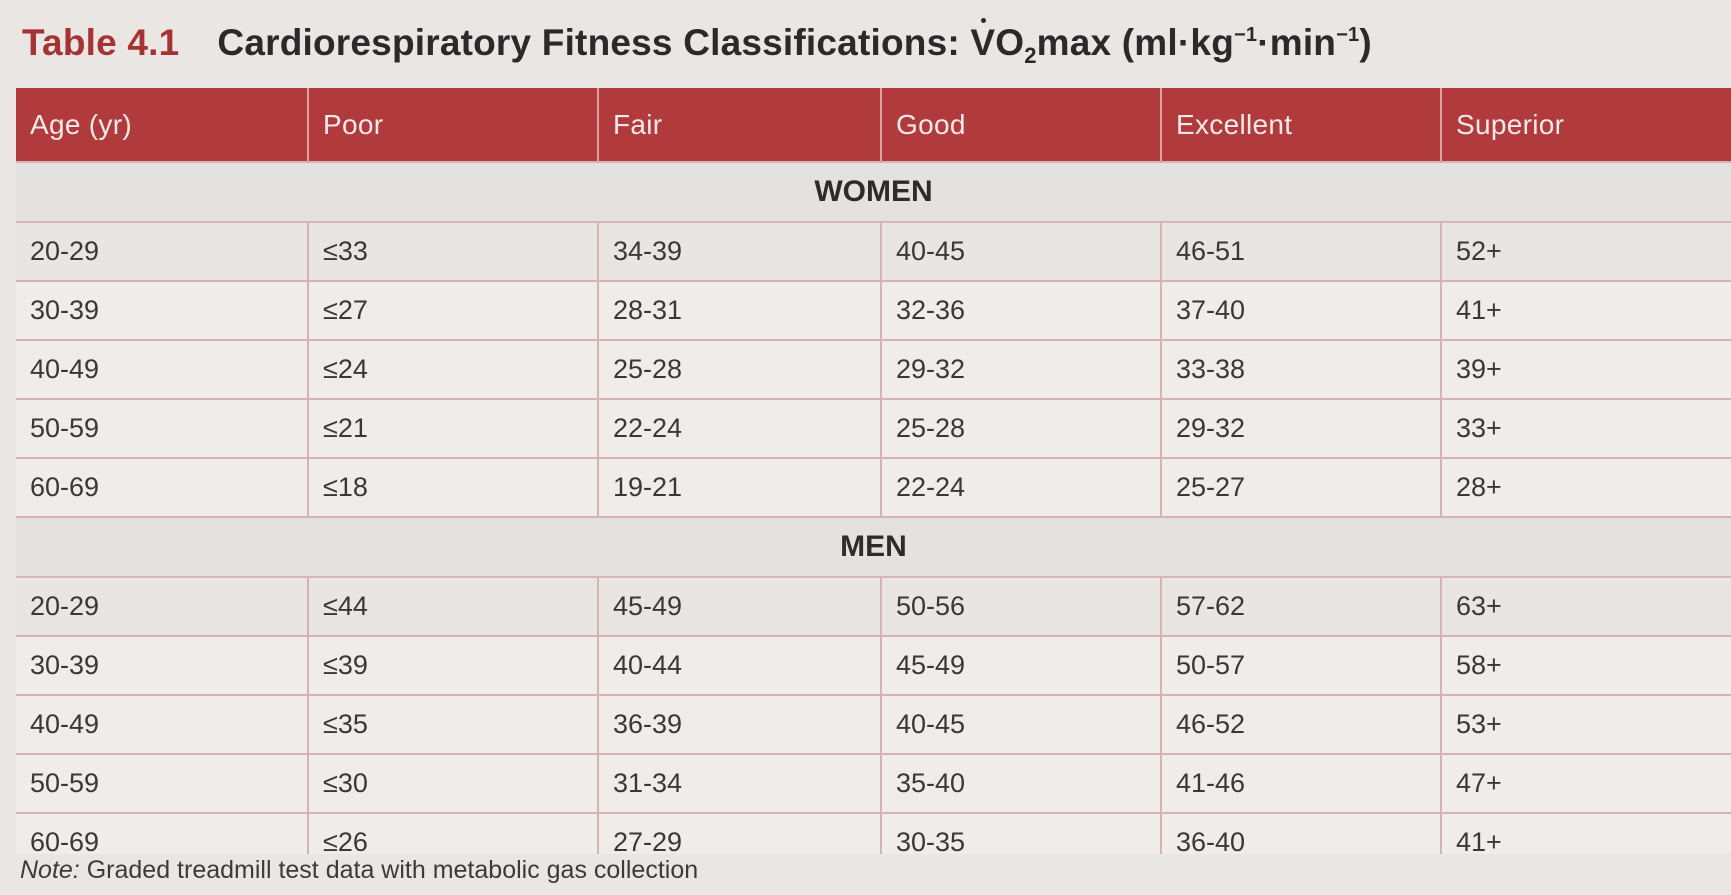 This screenshot has height=895, width=1731. Describe the element at coordinates (453, 429) in the screenshot. I see `table-cell: ≤21` at that location.